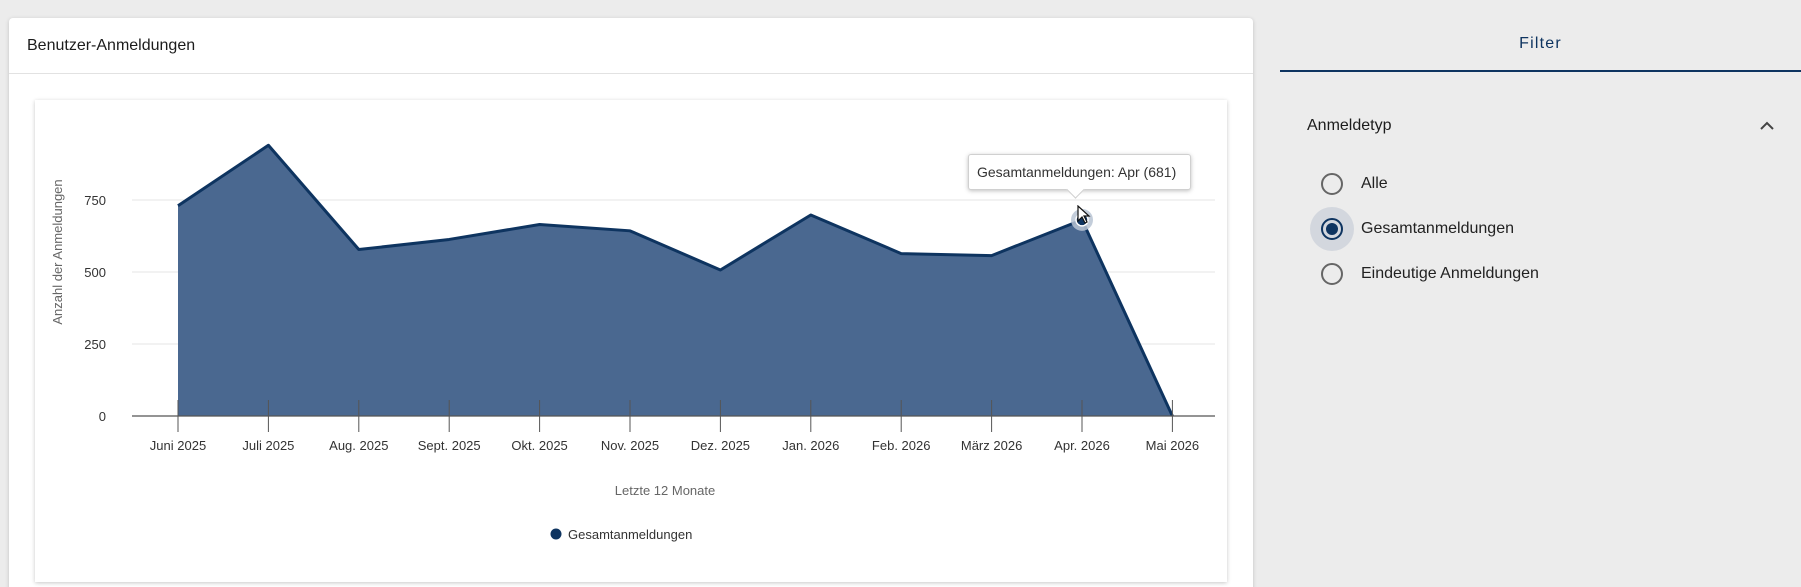 This screenshot has height=587, width=1801. Describe the element at coordinates (1374, 183) in the screenshot. I see `radio-label: Alle` at that location.